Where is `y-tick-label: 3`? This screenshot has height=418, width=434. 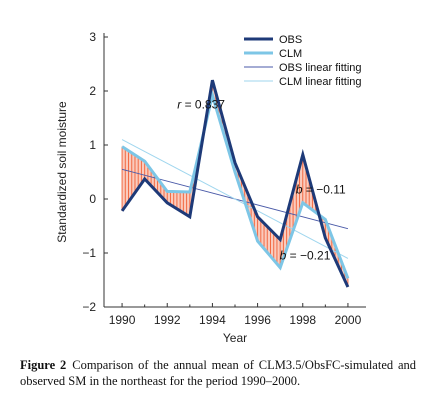 y-tick-label: 3 is located at coordinates (92, 37).